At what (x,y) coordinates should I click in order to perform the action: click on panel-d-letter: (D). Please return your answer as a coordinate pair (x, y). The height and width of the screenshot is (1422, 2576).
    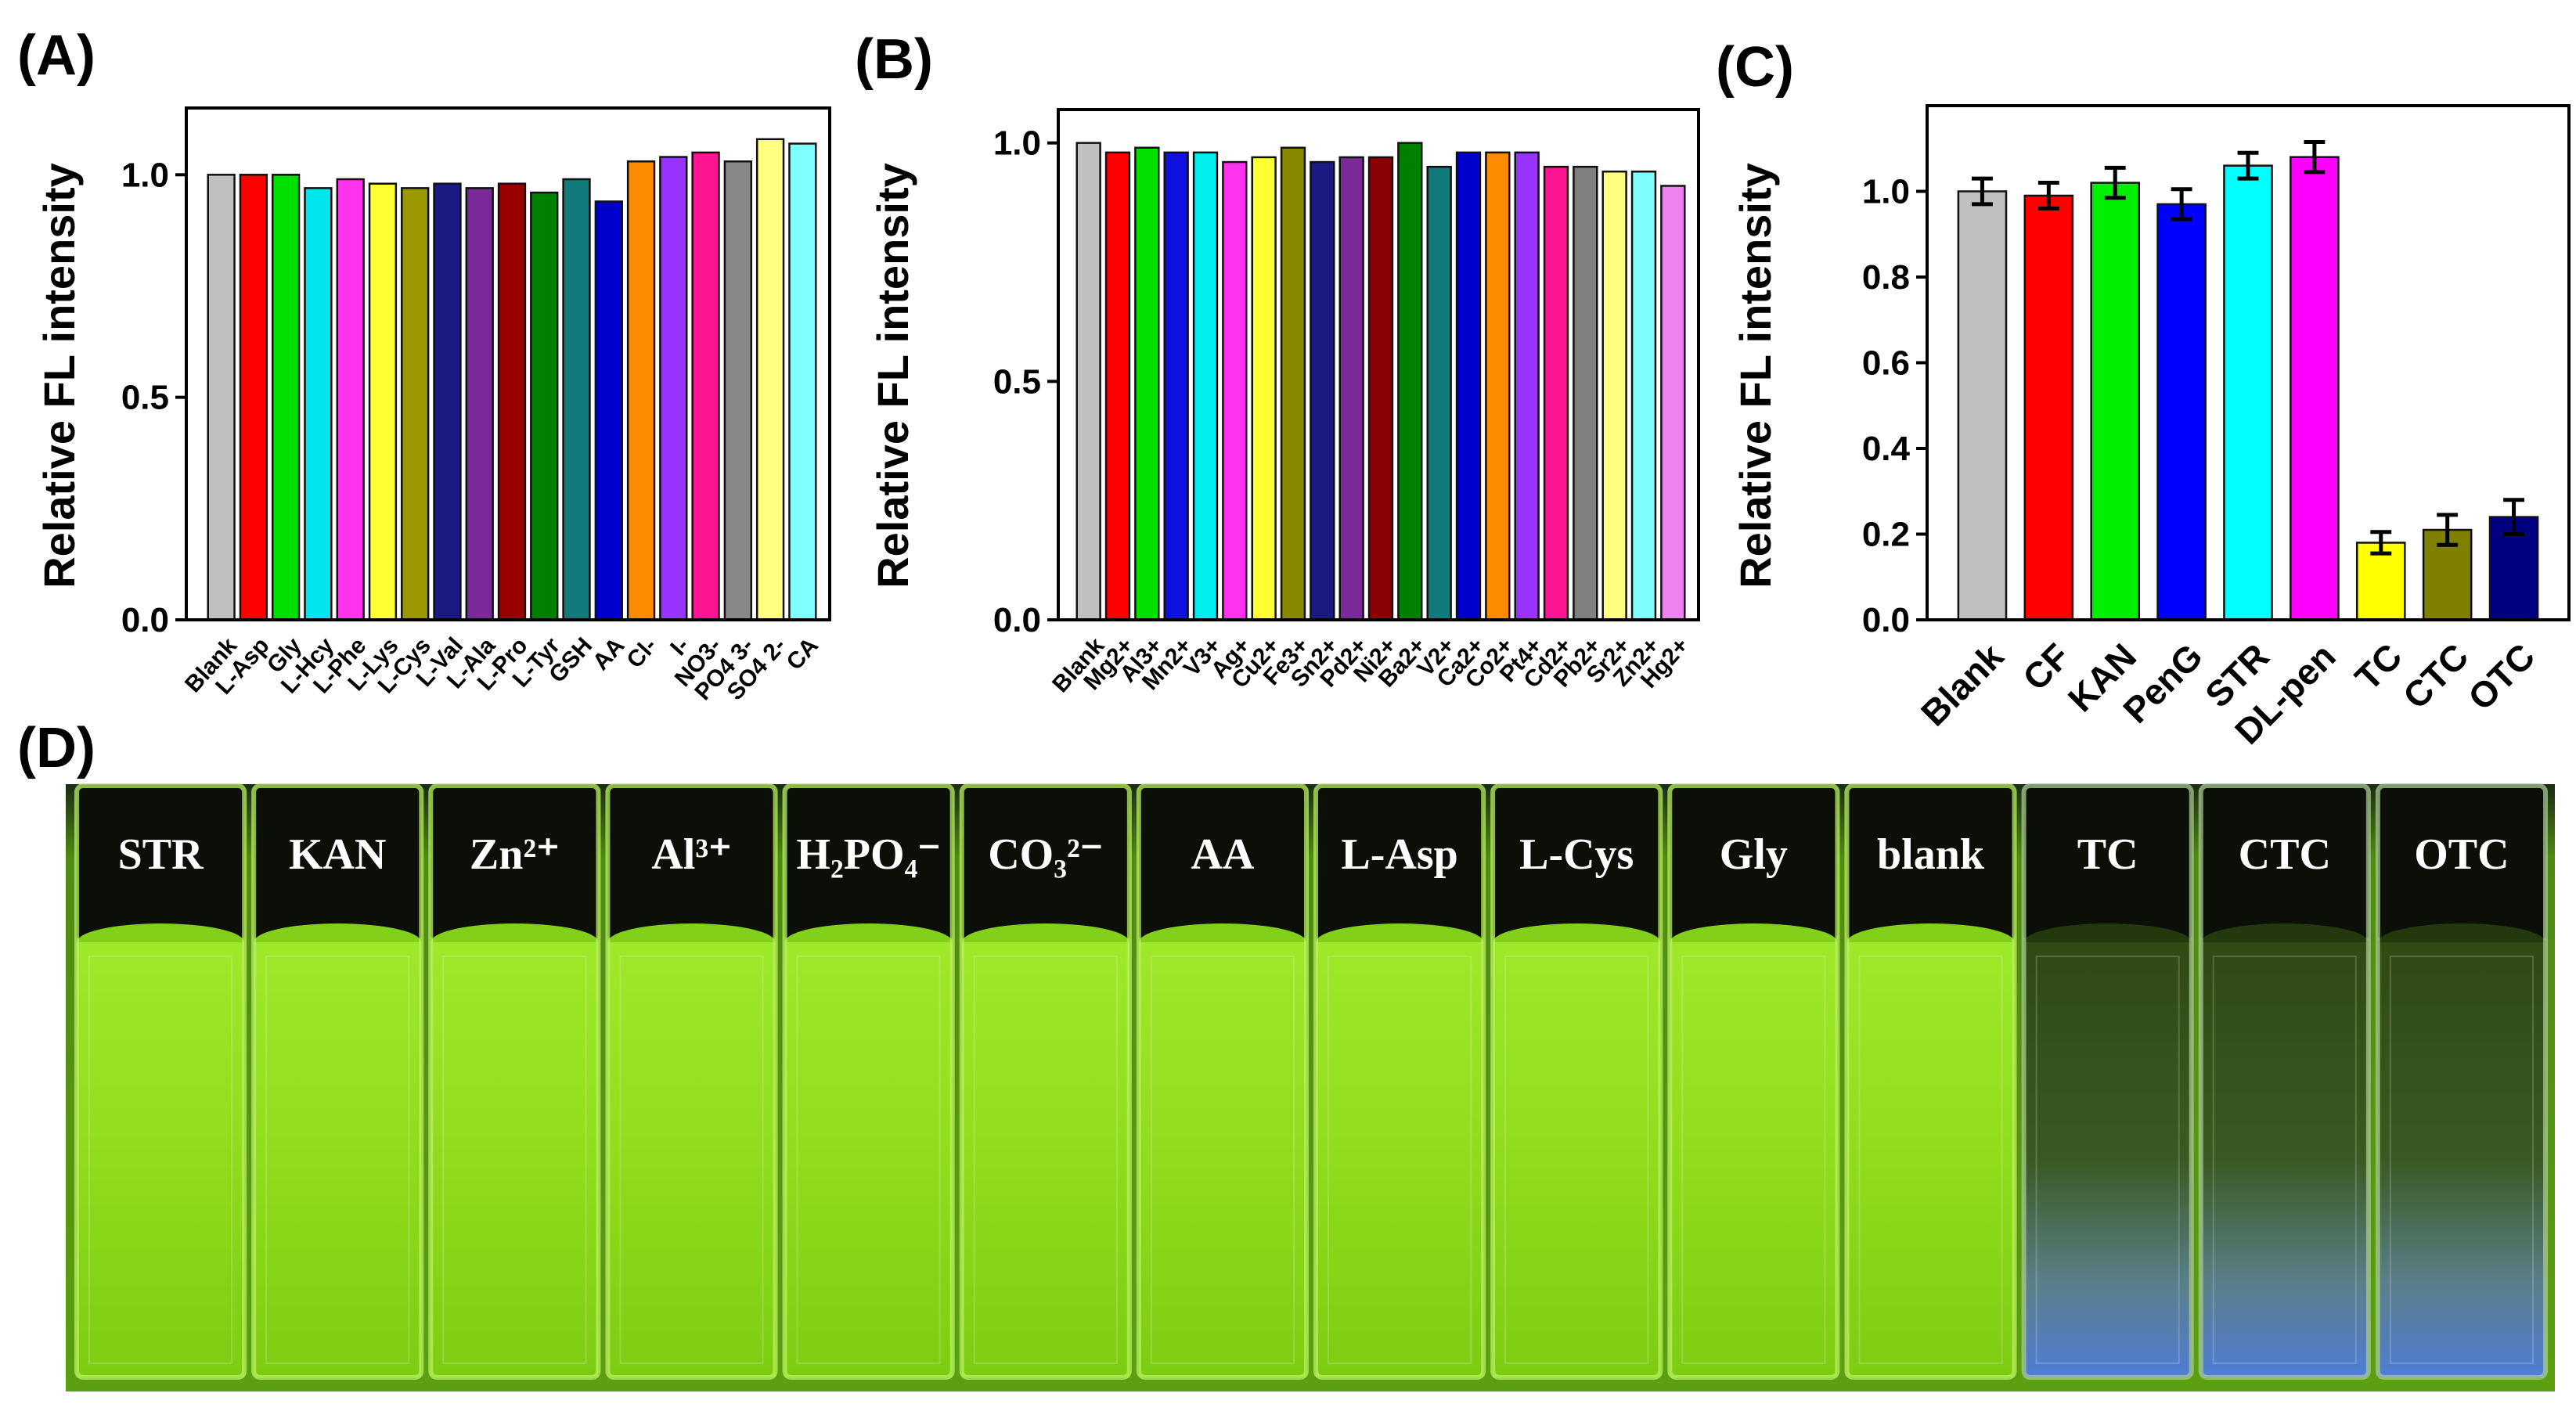
    Looking at the image, I should click on (56, 748).